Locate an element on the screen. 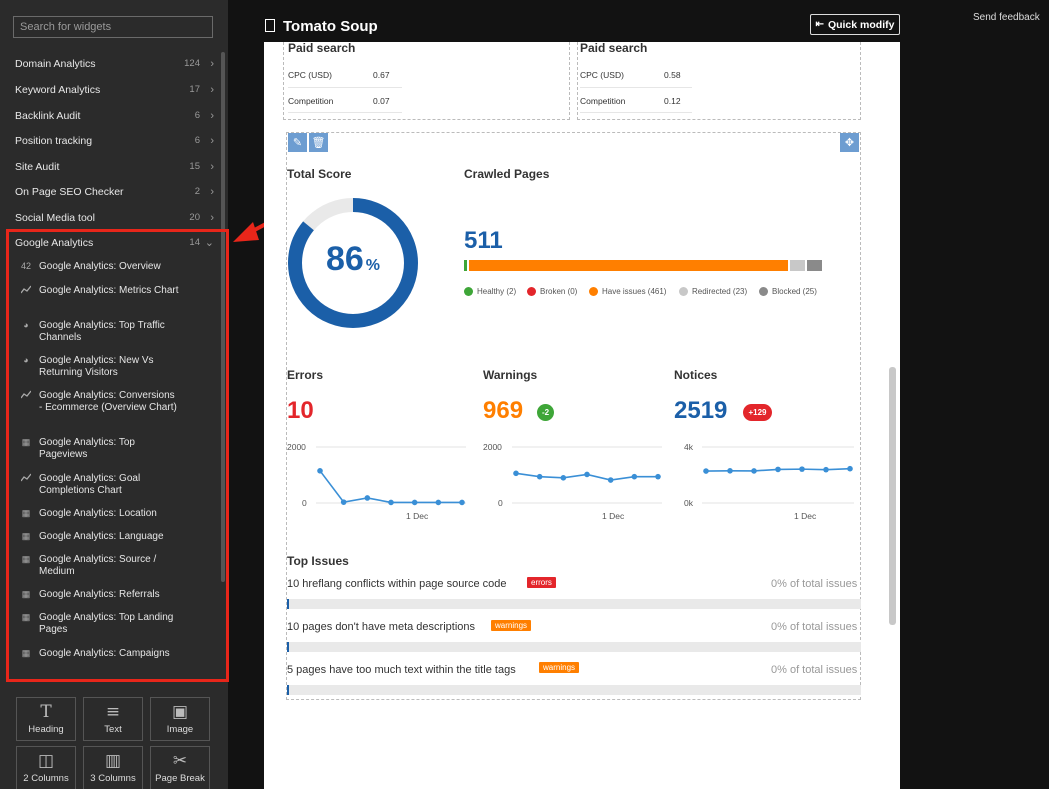  top-issues-title: Top Issues is located at coordinates (318, 561).